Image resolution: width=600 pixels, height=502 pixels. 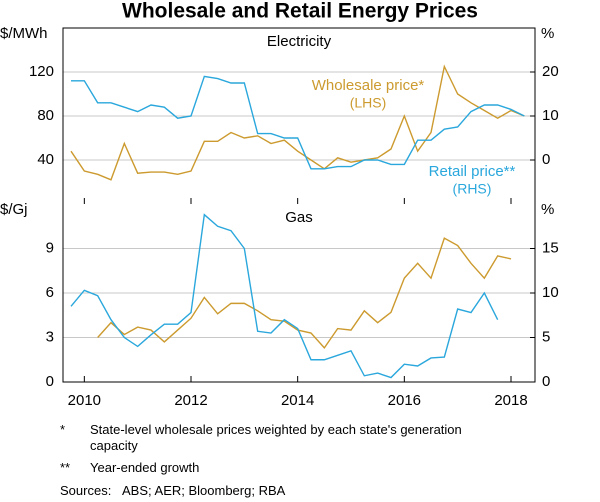 What do you see at coordinates (45, 159) in the screenshot?
I see `y-tick-label: 40` at bounding box center [45, 159].